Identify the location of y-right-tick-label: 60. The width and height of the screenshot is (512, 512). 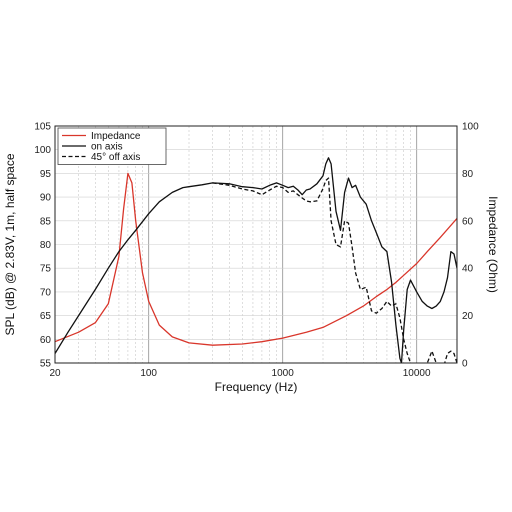
(468, 221).